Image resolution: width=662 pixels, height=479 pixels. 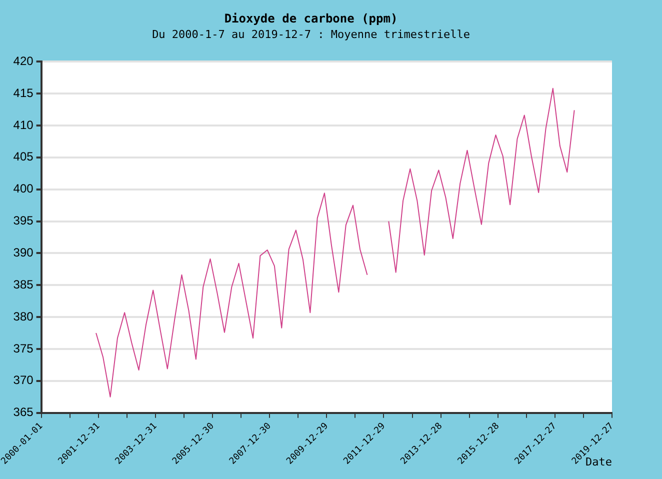 What do you see at coordinates (23, 93) in the screenshot?
I see `y-tick-label: 415` at bounding box center [23, 93].